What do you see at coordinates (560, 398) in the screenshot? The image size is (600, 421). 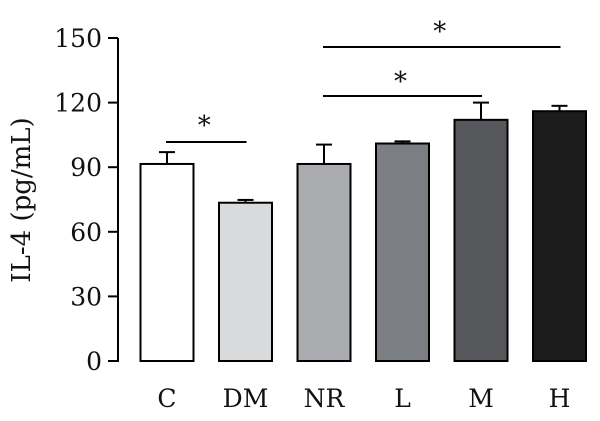 I see `x-category-label: H` at bounding box center [560, 398].